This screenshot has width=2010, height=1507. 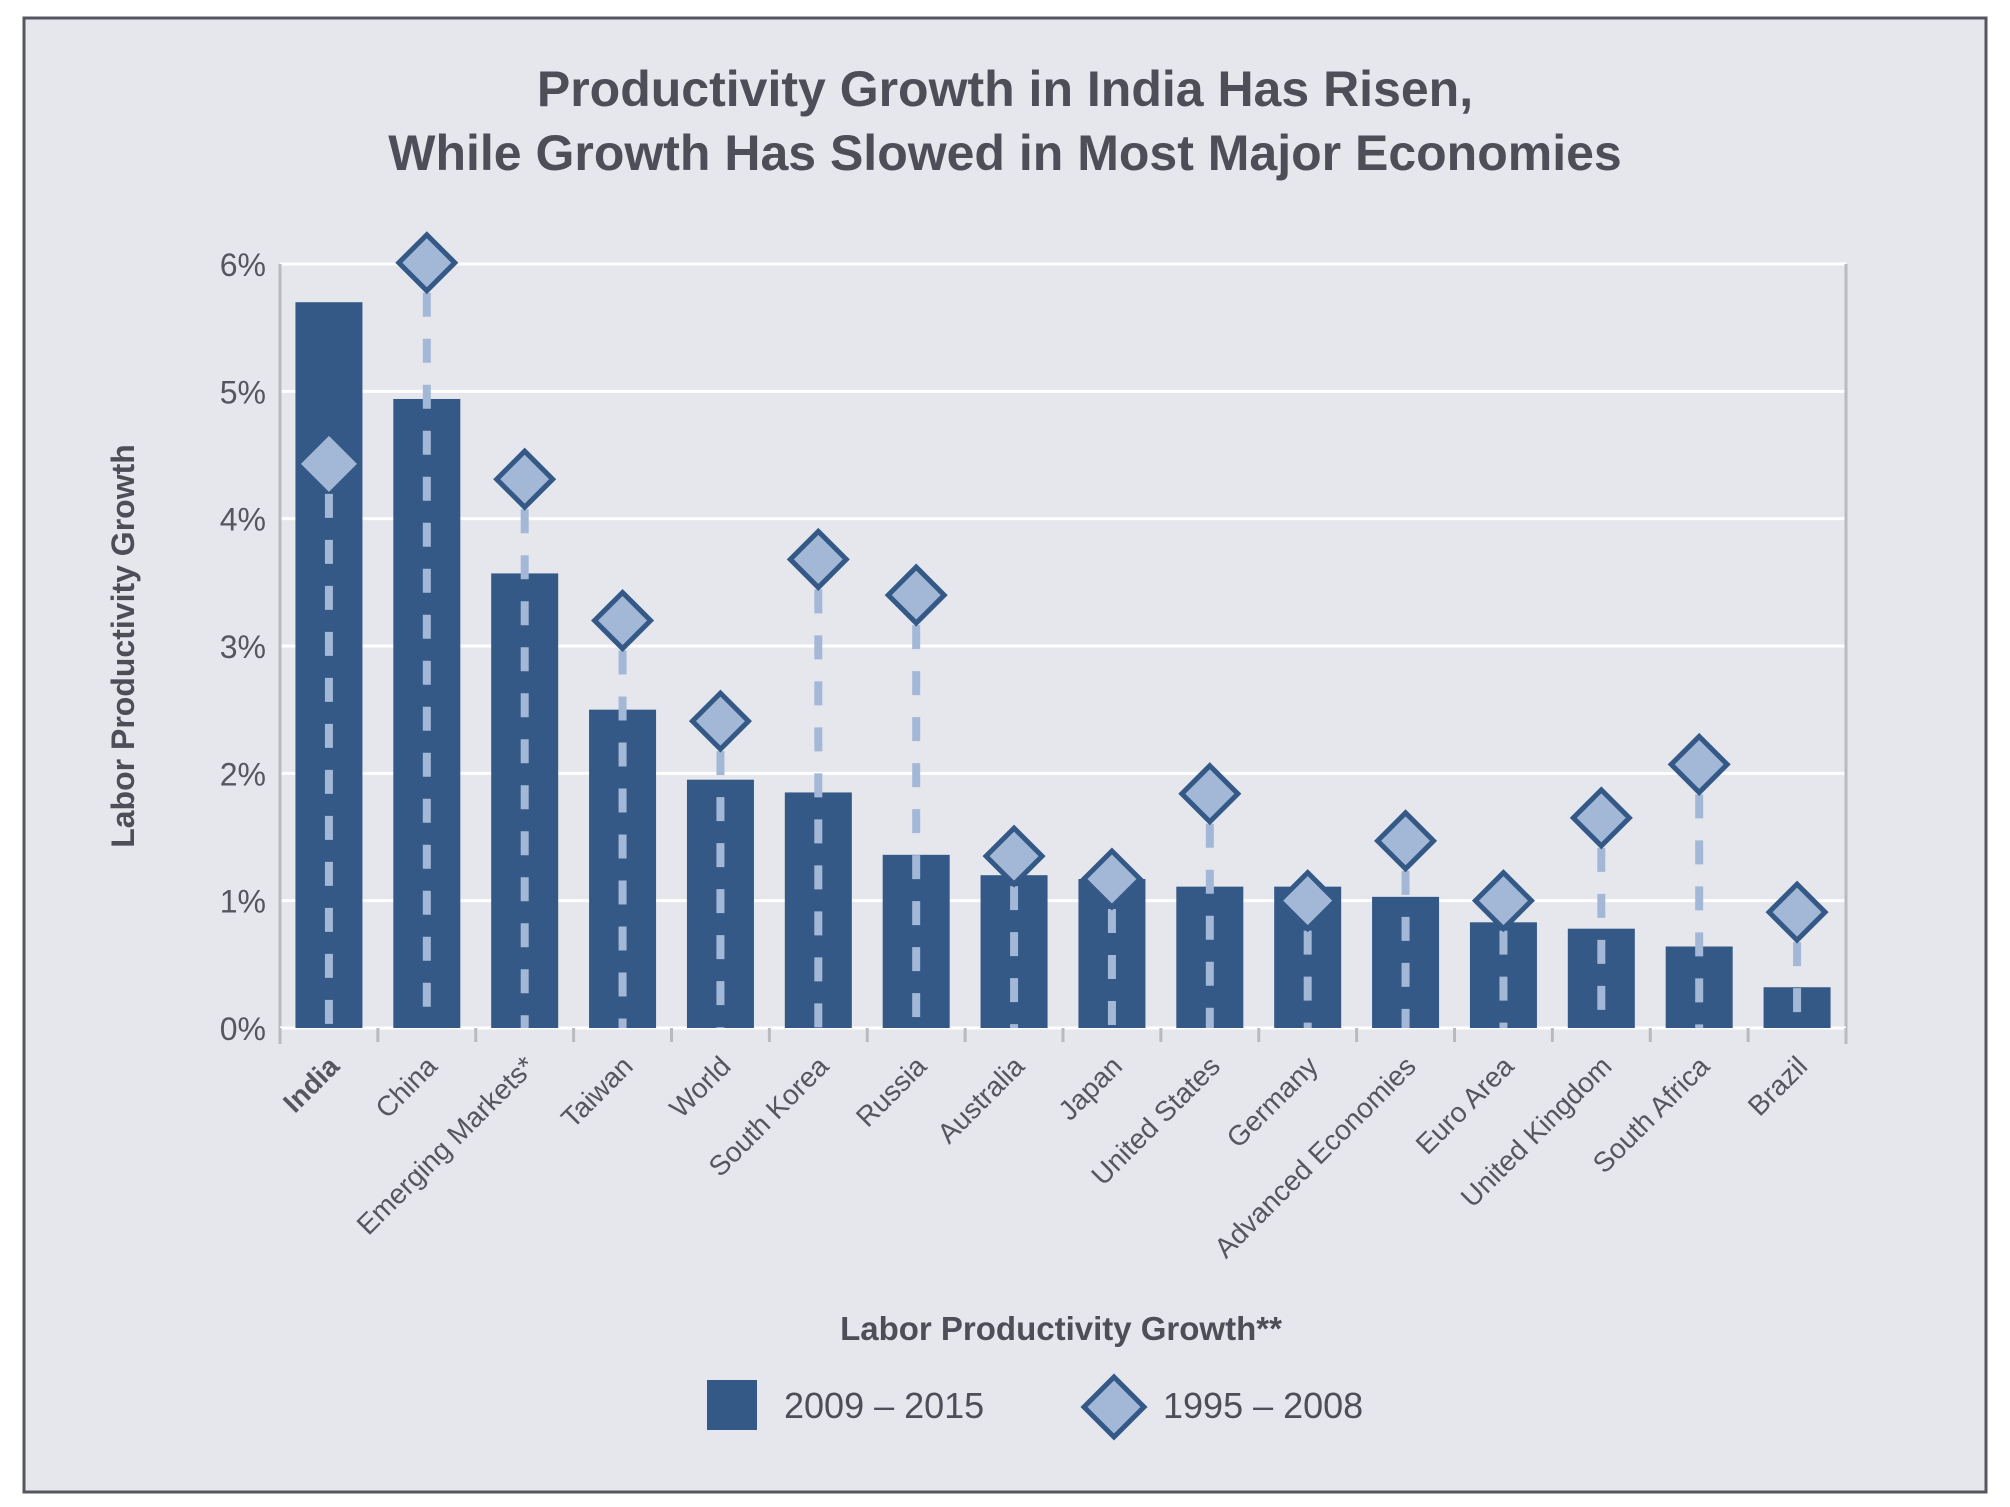 I want to click on y-tick-label: 1%, so click(x=243, y=902).